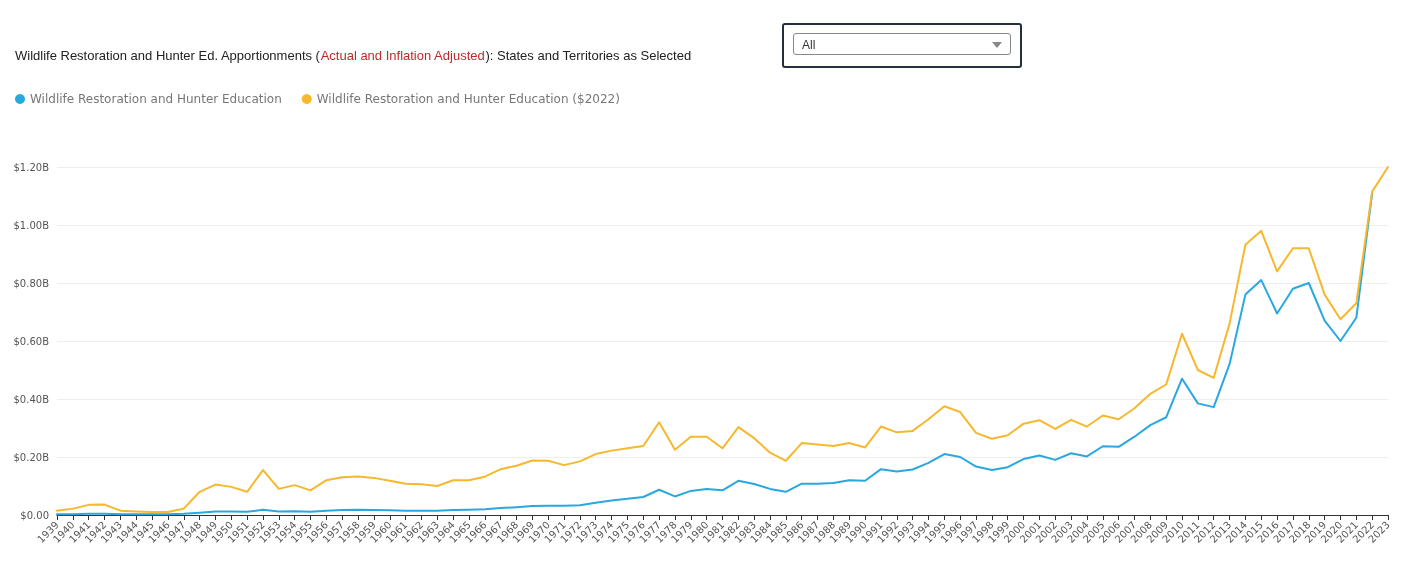 Image resolution: width=1418 pixels, height=568 pixels. Describe the element at coordinates (34, 515) in the screenshot. I see `y-tick-label: $0.00` at that location.